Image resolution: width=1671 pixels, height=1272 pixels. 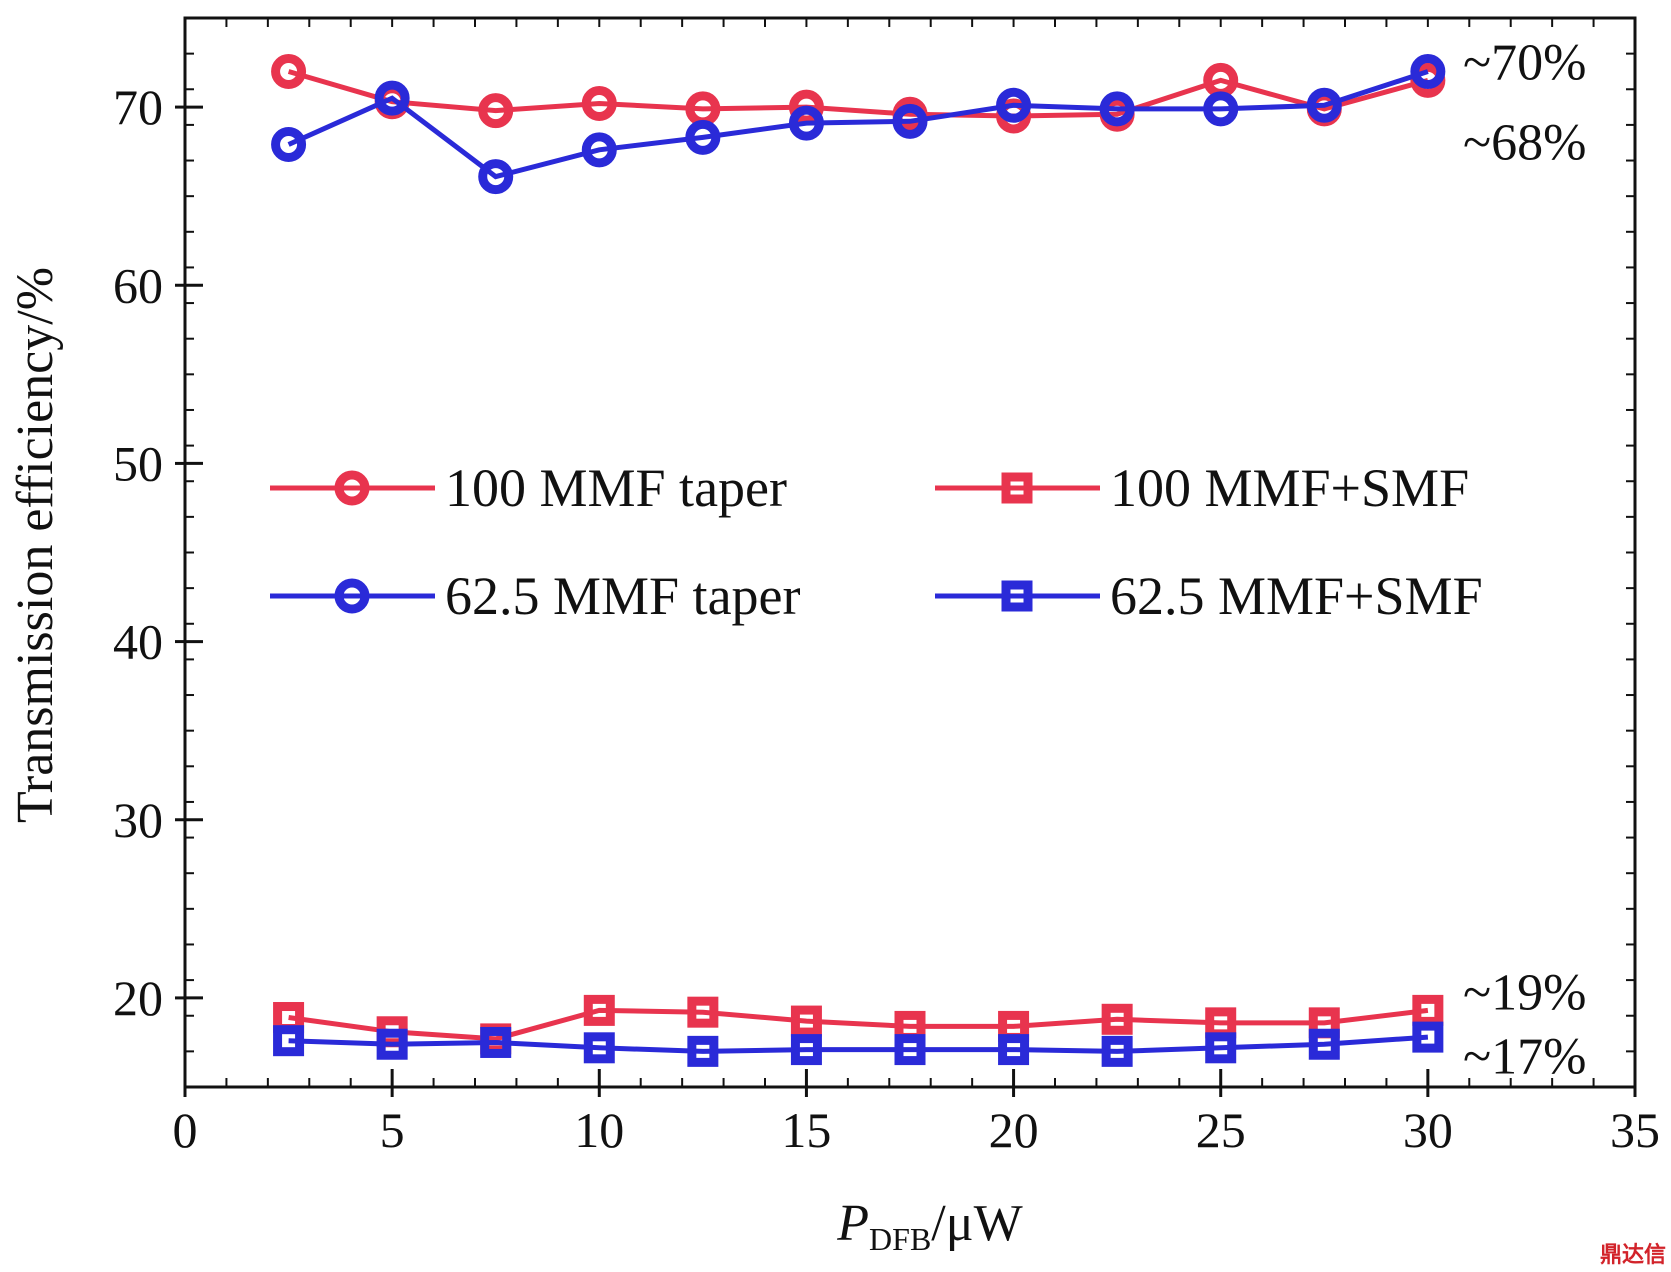 I want to click on annotation-label: ~17%, so click(x=1524, y=1057).